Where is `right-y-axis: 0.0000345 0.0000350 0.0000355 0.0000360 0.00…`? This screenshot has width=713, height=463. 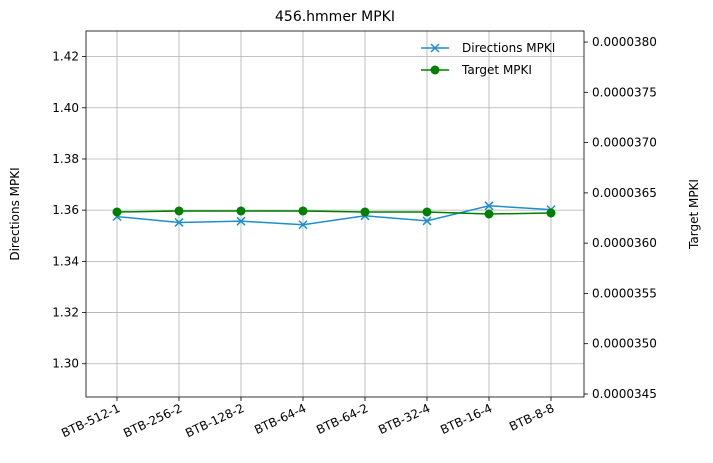 right-y-axis: 0.0000345 0.0000350 0.0000355 0.0000360 0.00… is located at coordinates (620, 218).